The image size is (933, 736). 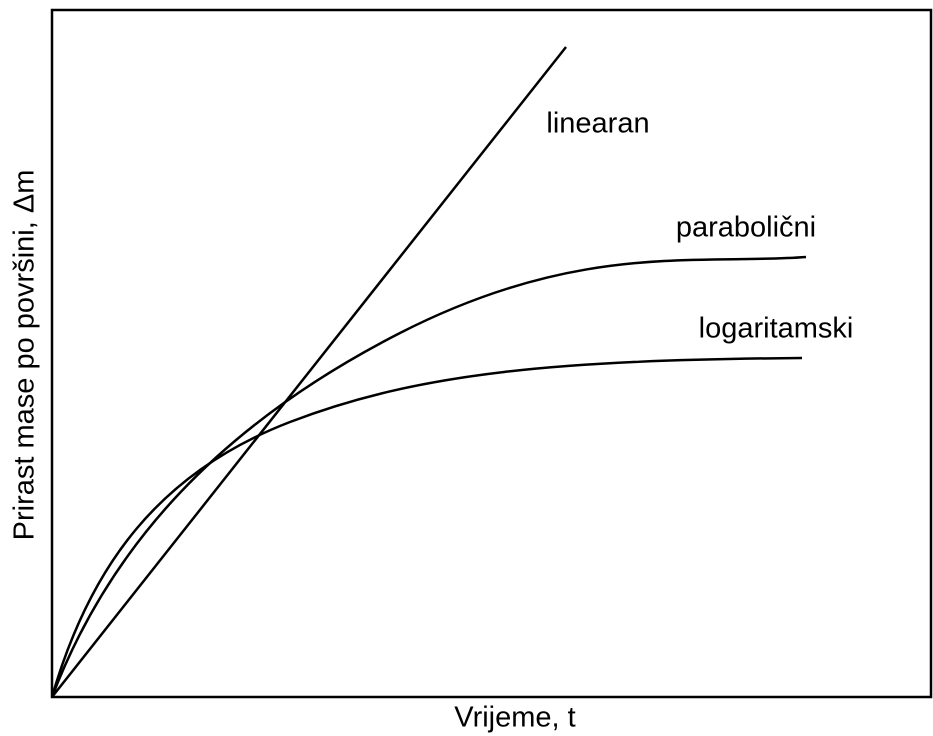 I want to click on x-axis-label: Vrijeme, t, so click(x=514, y=718).